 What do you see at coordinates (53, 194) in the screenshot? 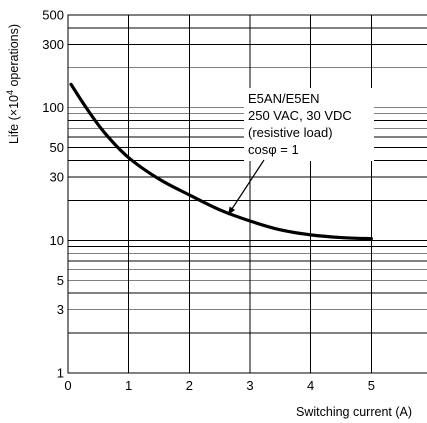
I see `y-tick-labels: 1 3 5 10 30 50 100 300 500` at bounding box center [53, 194].